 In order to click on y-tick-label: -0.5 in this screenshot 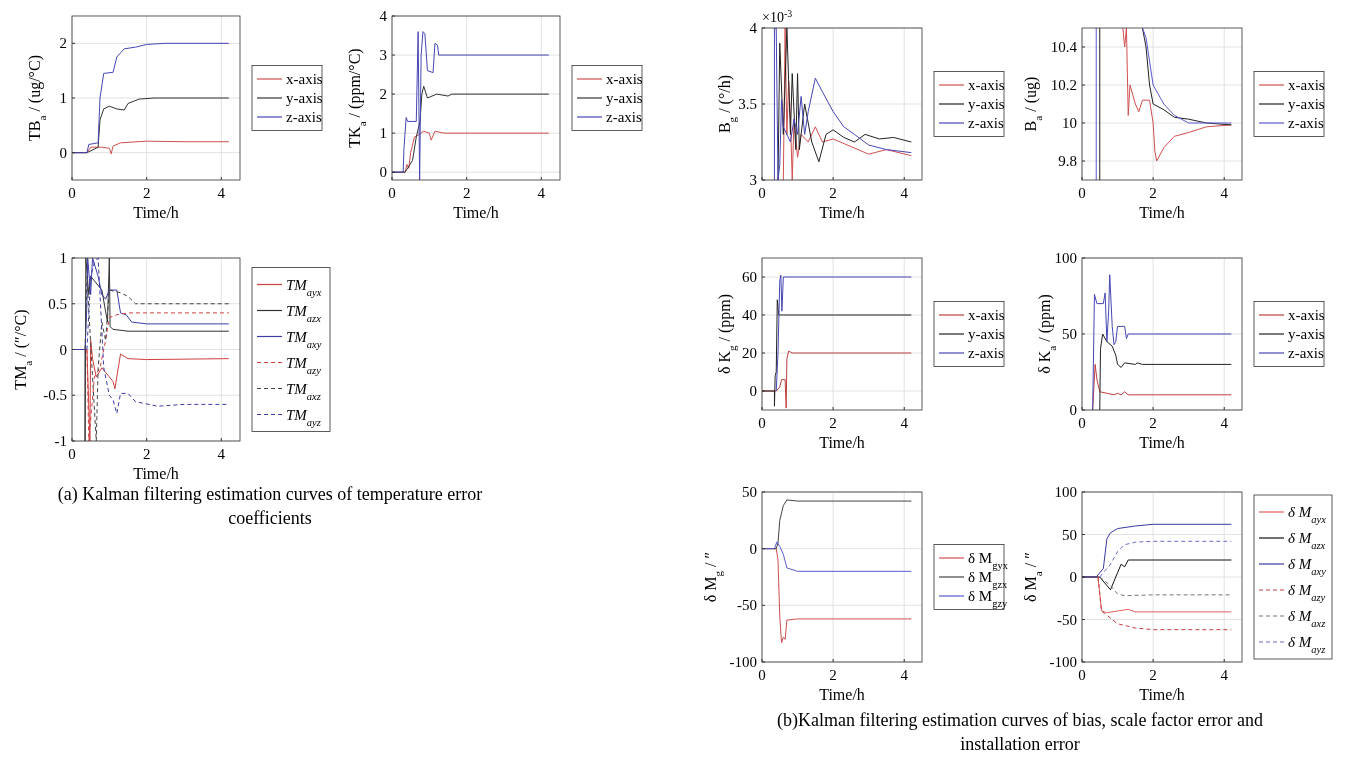, I will do `click(55, 395)`.